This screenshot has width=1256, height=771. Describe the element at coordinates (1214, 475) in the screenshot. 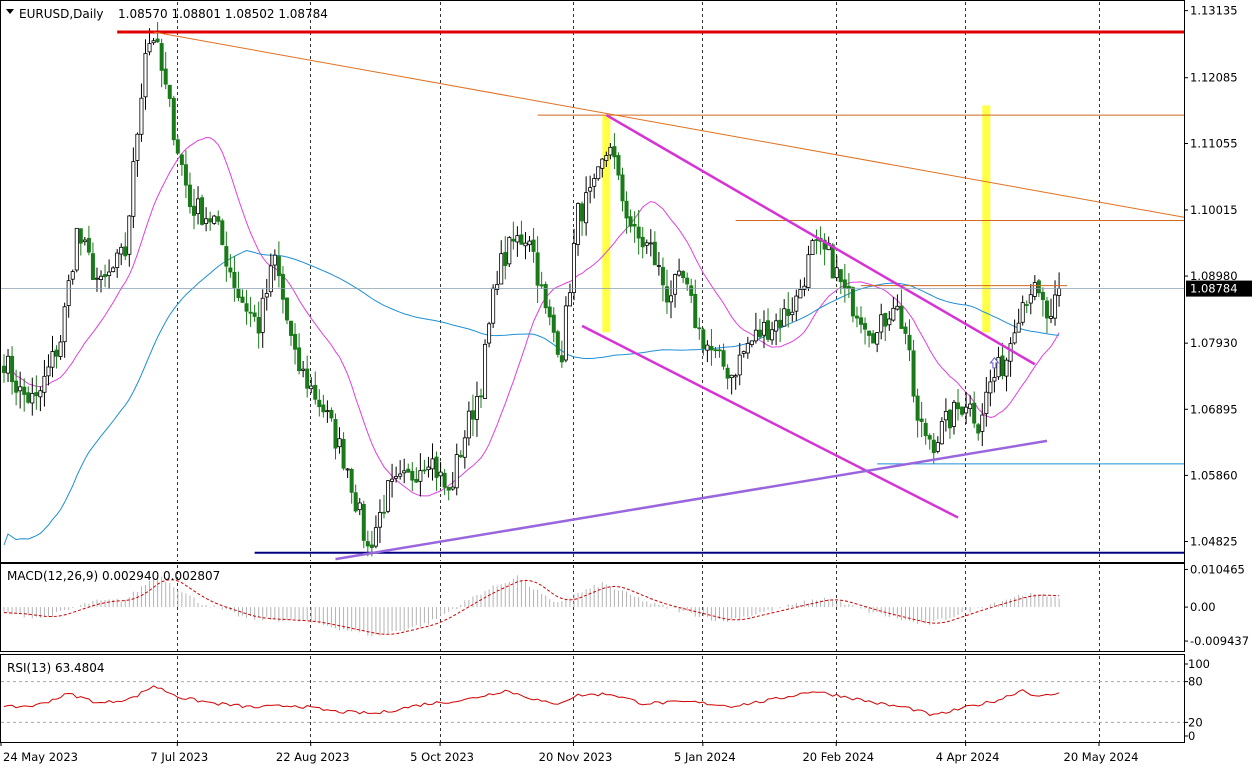

I see `price-tick-label: 1.05860` at that location.